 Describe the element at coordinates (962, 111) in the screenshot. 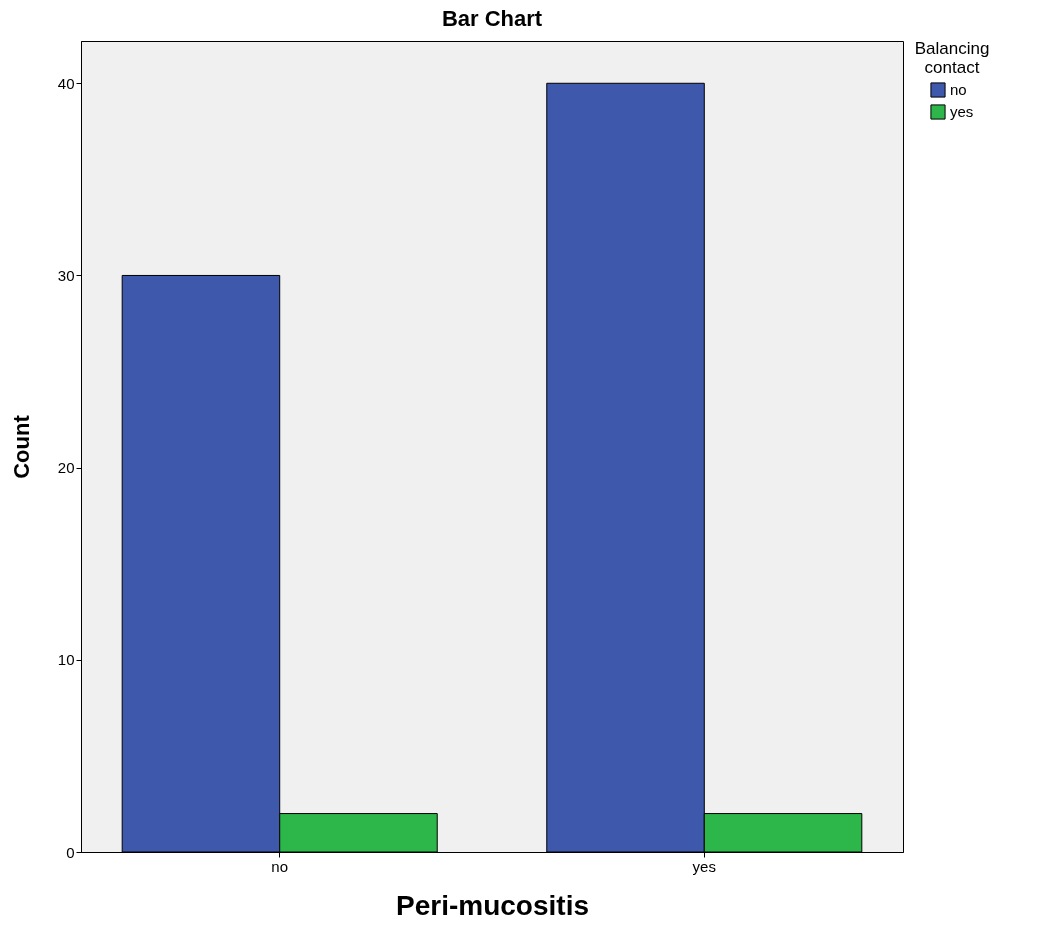

I see `legend-label: yes` at that location.